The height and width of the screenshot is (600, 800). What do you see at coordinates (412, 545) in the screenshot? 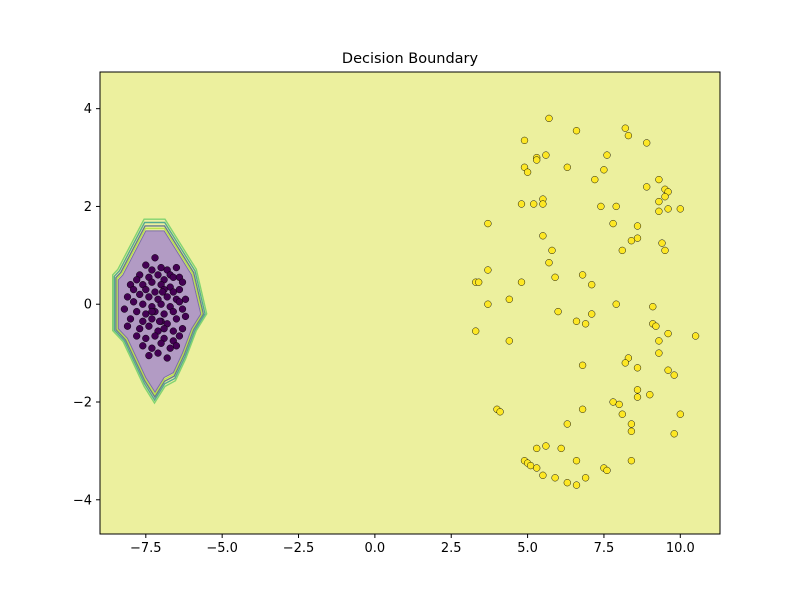
I see `x-axis-ticks: −7.5 −5.0 −2.5 0.0 2.5 5.0 7.5 10.0` at bounding box center [412, 545].